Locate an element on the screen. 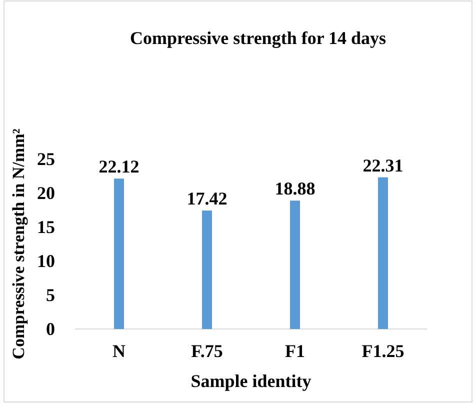  data-label: 22.31 is located at coordinates (383, 165).